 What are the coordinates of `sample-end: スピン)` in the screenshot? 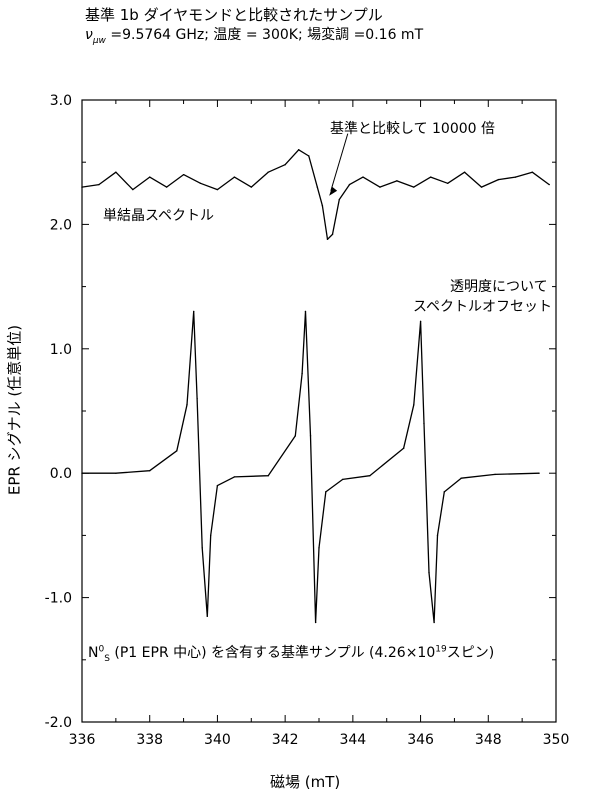 It's located at (470, 653).